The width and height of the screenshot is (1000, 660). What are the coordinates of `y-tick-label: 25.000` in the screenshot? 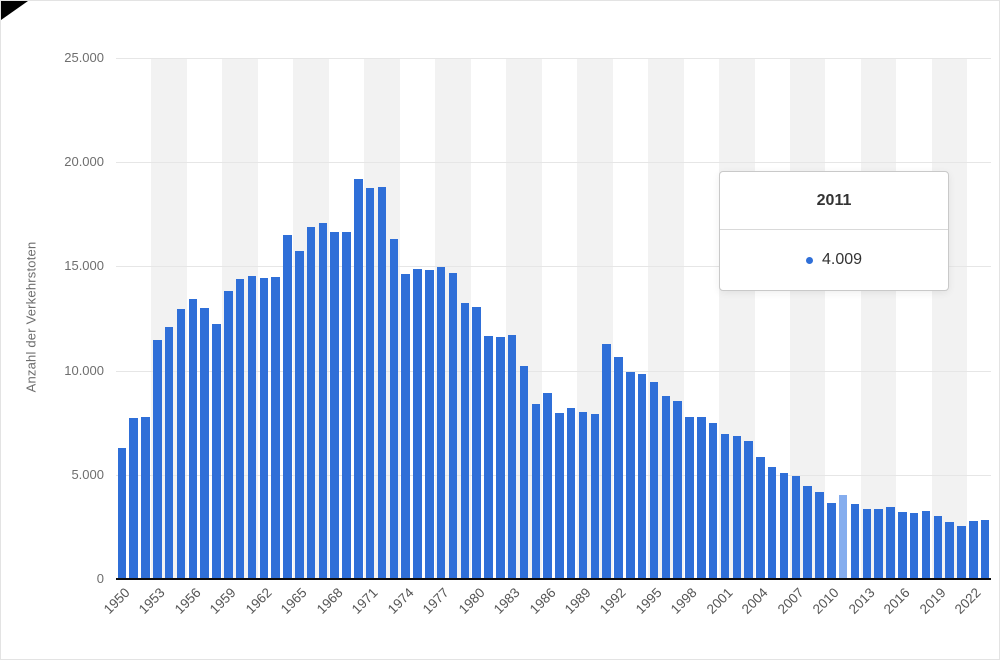 It's located at (84, 57).